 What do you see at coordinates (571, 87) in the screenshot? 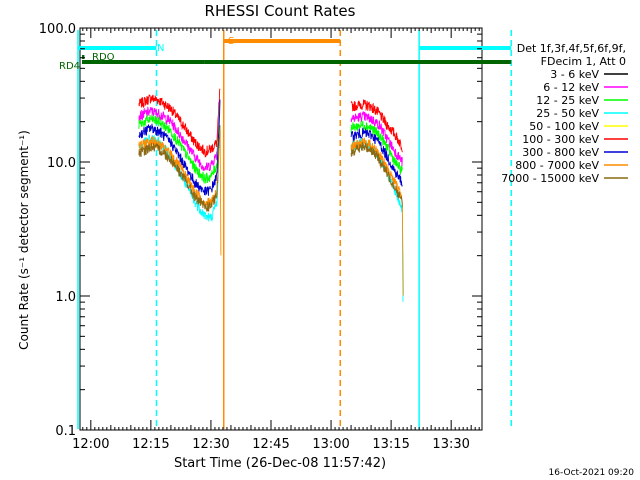
I see `legend-label: 6 - 12 keV` at bounding box center [571, 87].